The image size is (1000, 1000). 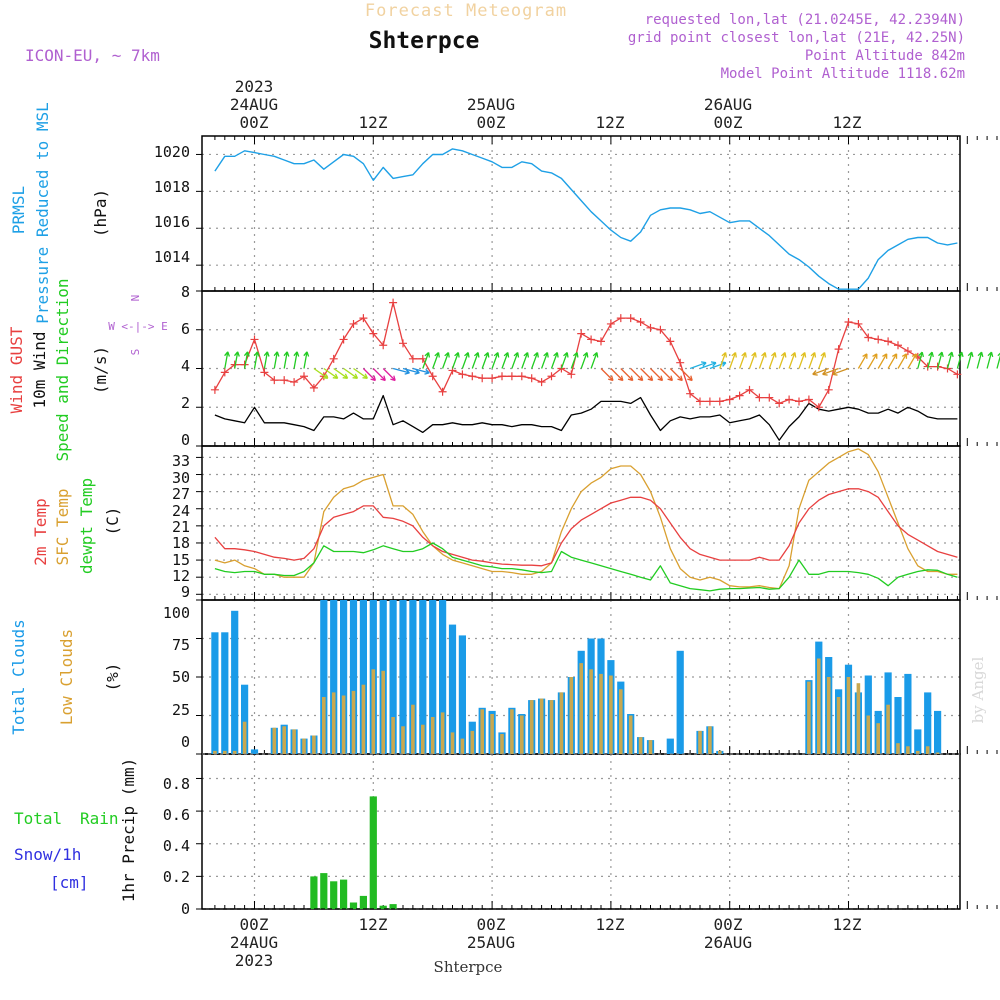 I want to click on precip-y-ticks: 0 0.2 0.4 0.6 0.8, so click(x=176, y=846).